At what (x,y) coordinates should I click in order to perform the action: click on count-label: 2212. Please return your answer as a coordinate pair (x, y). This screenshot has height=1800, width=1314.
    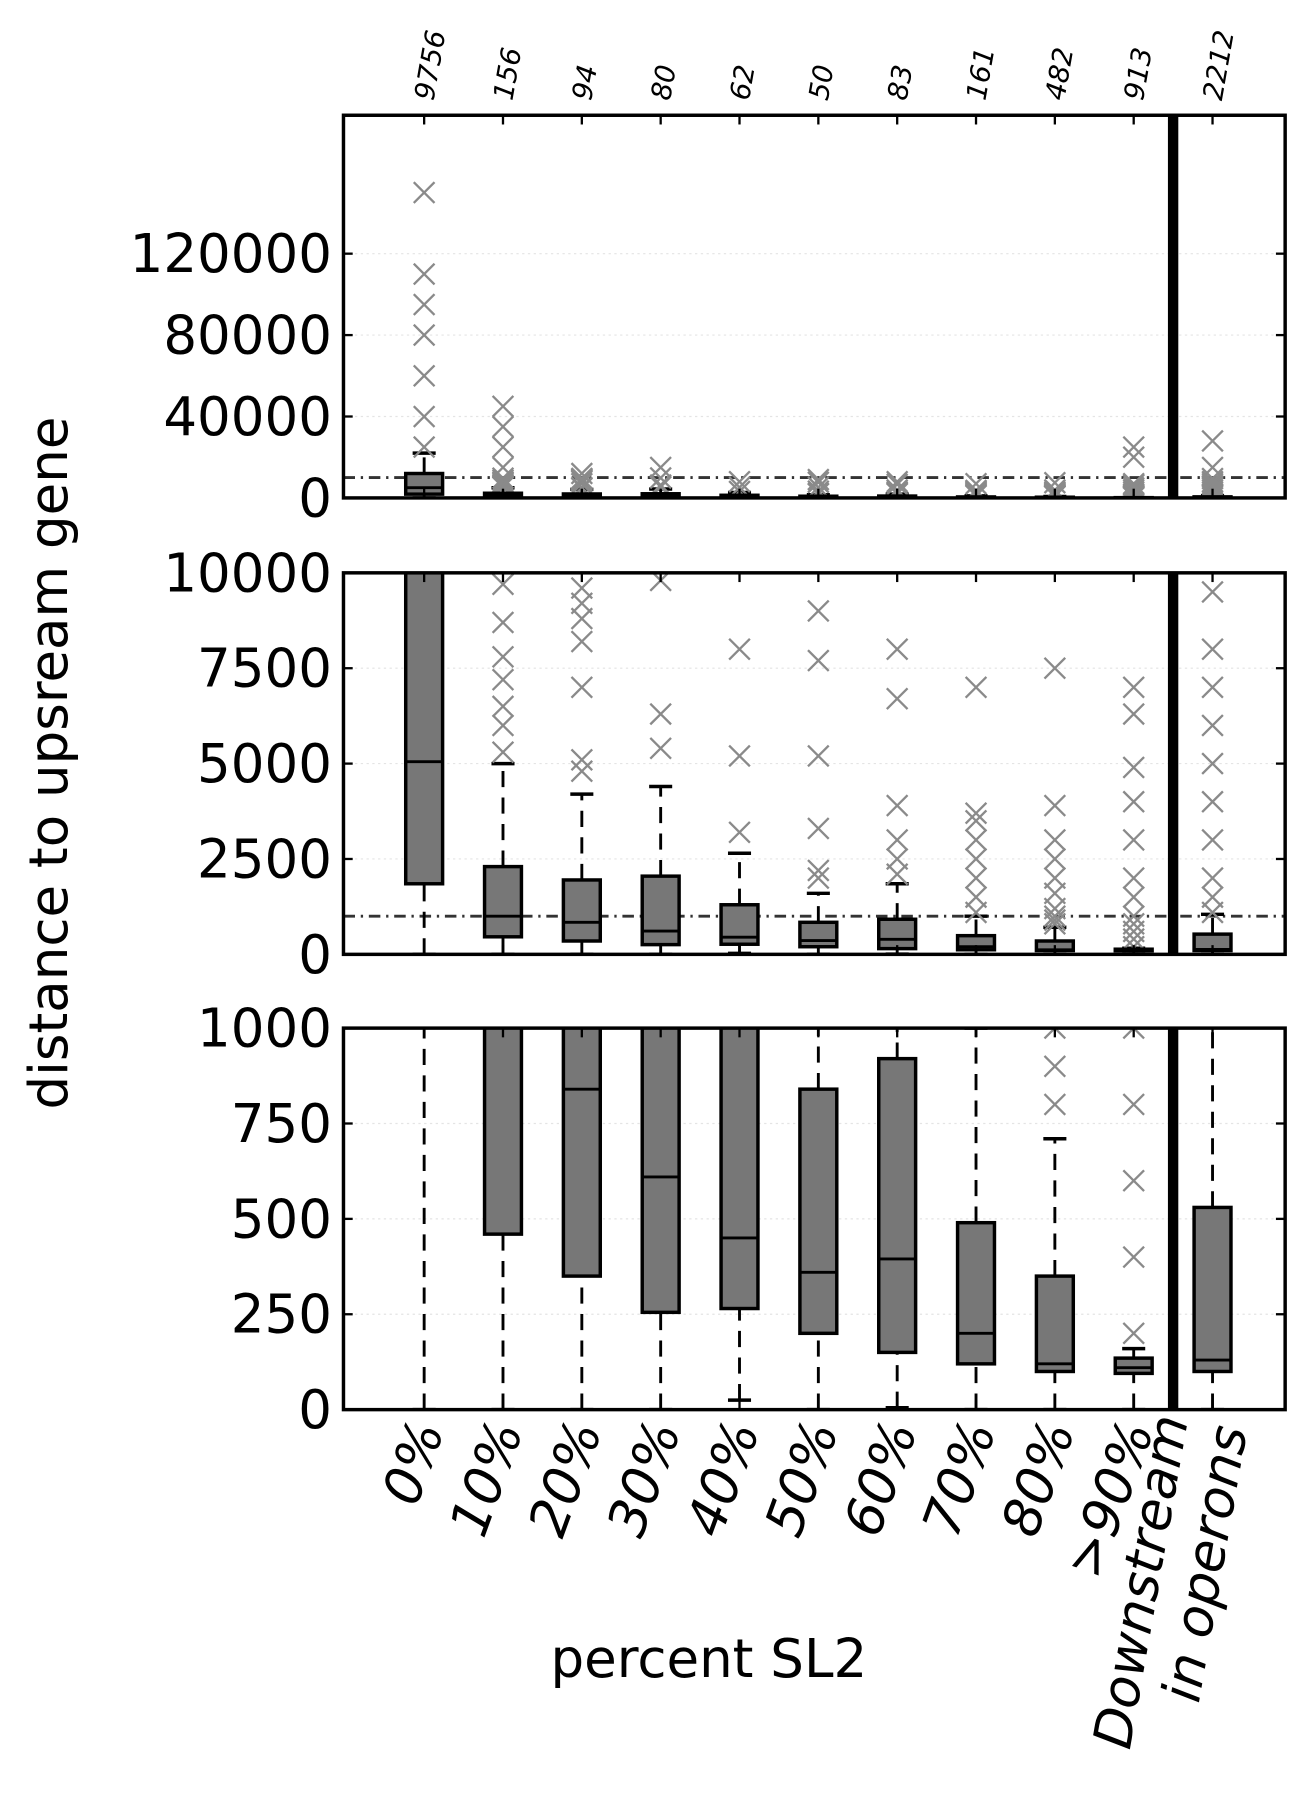
    Looking at the image, I should click on (1218, 65).